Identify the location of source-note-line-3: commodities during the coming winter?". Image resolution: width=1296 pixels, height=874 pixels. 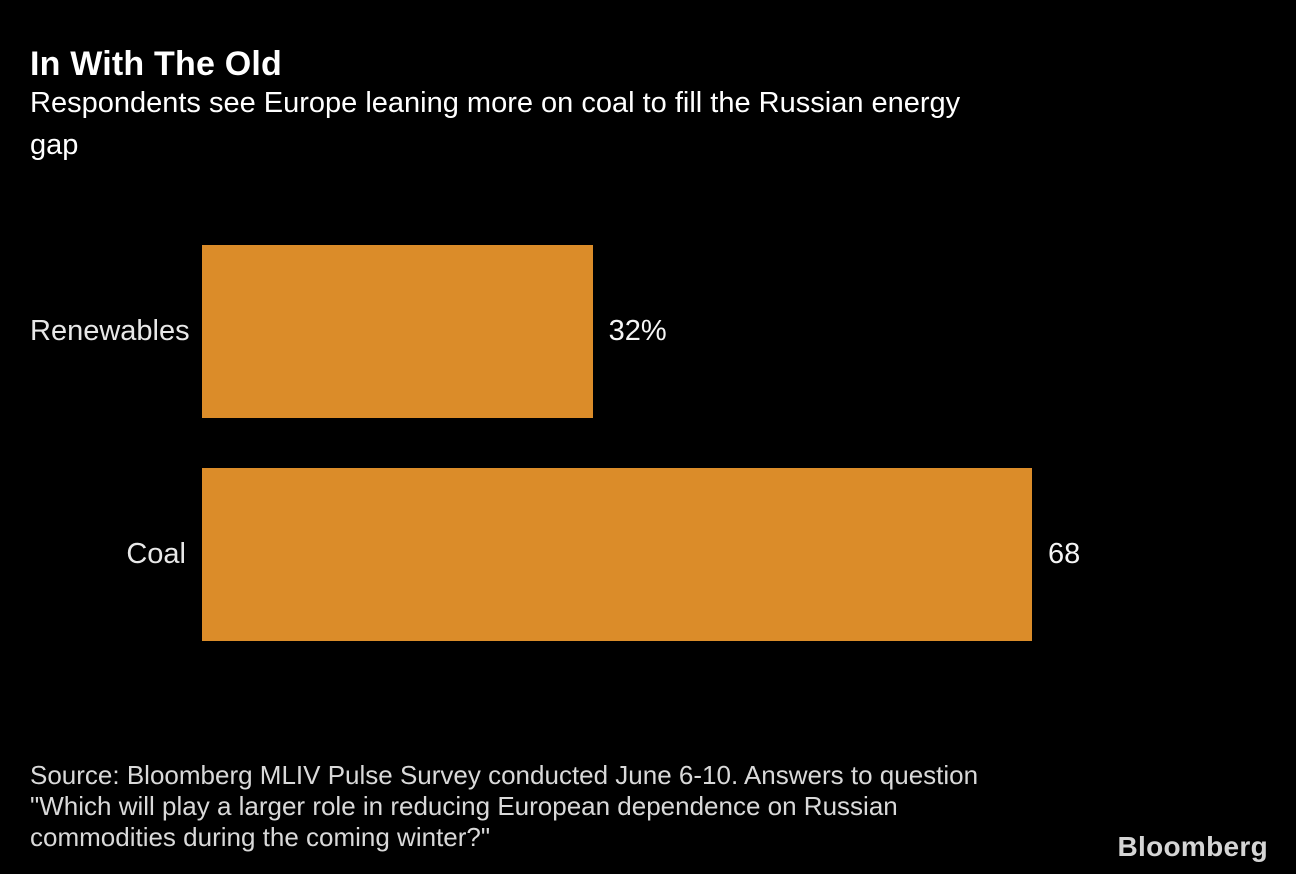
(260, 837).